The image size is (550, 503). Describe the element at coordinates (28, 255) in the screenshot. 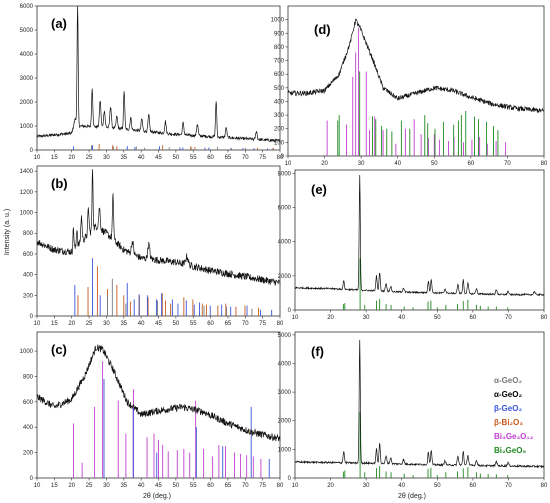

I see `y-tick-label: 600` at that location.